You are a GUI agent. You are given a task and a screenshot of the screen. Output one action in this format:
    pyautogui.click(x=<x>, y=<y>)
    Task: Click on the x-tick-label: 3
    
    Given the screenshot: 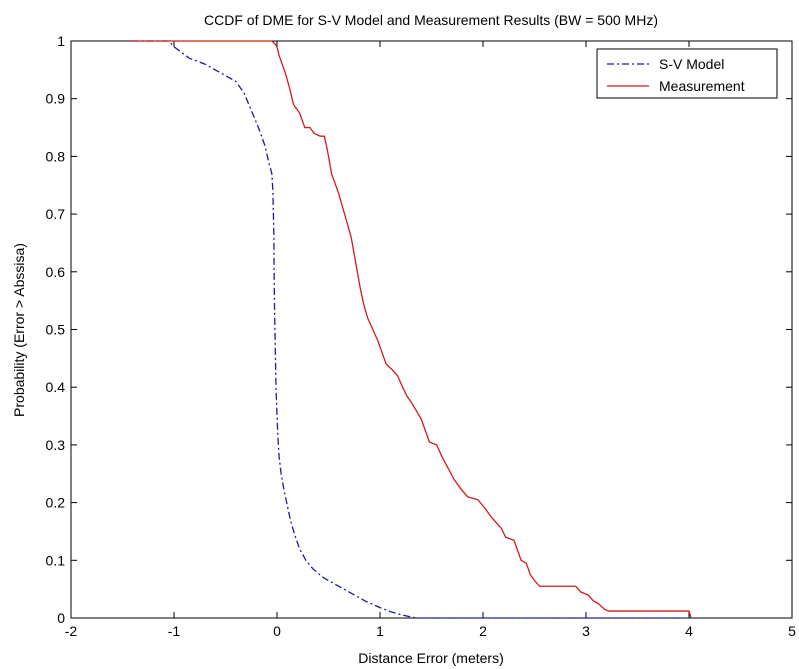 What is the action you would take?
    pyautogui.click(x=586, y=631)
    